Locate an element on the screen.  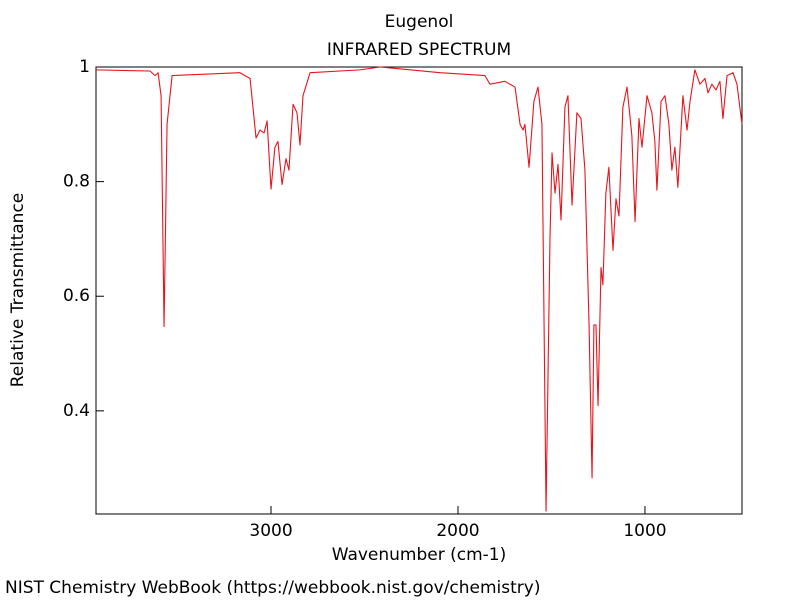
y-axis-label: Relative Transmittance is located at coordinates (18, 290).